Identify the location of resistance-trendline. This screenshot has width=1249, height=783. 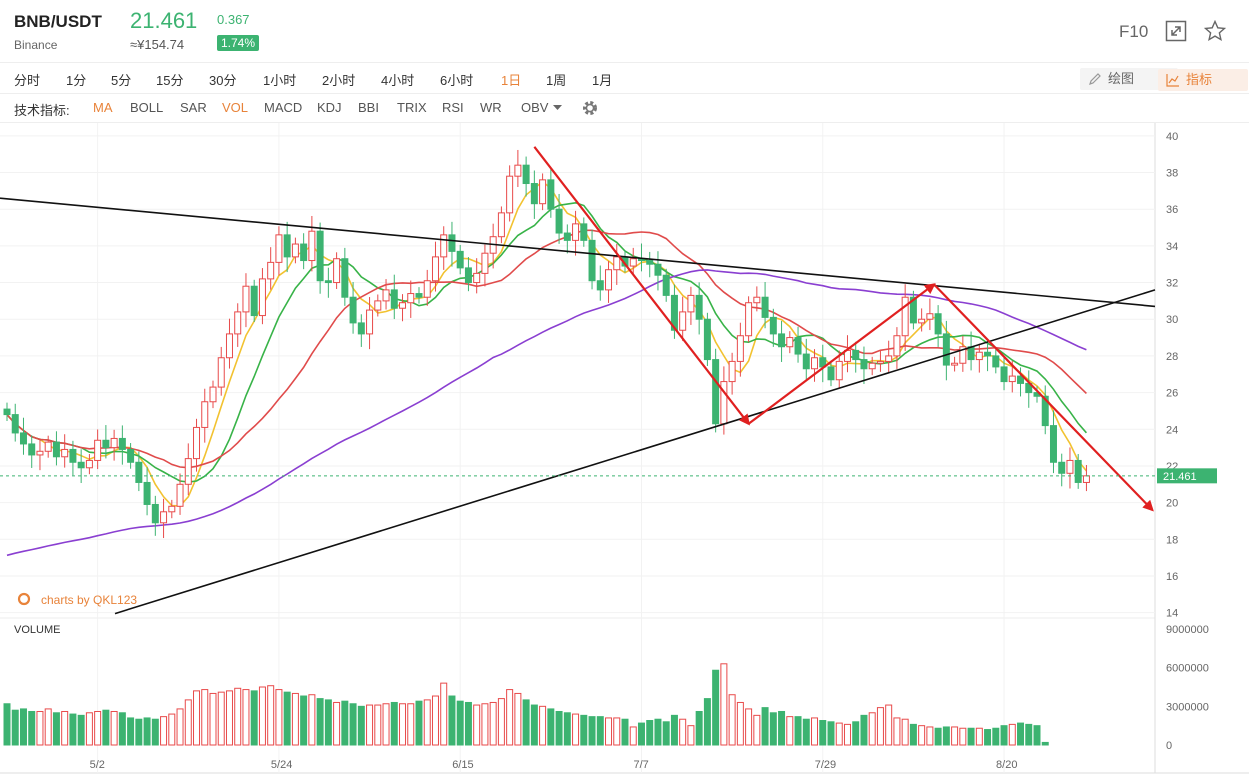
(578, 252).